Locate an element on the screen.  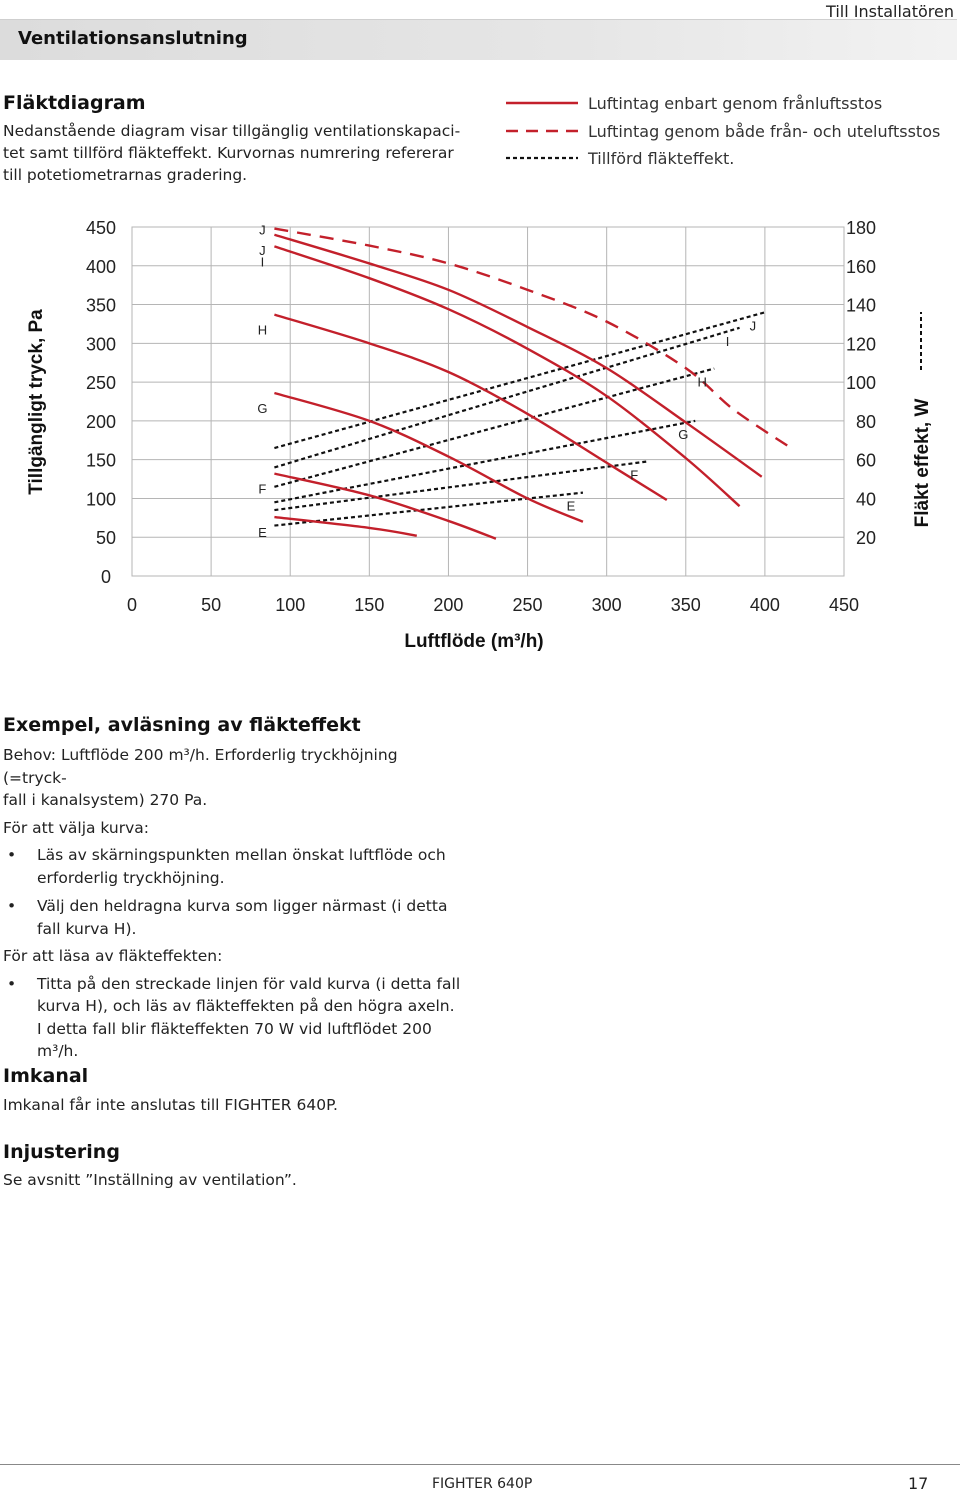
imkanal-heading: Imkanal is located at coordinates (46, 1076).